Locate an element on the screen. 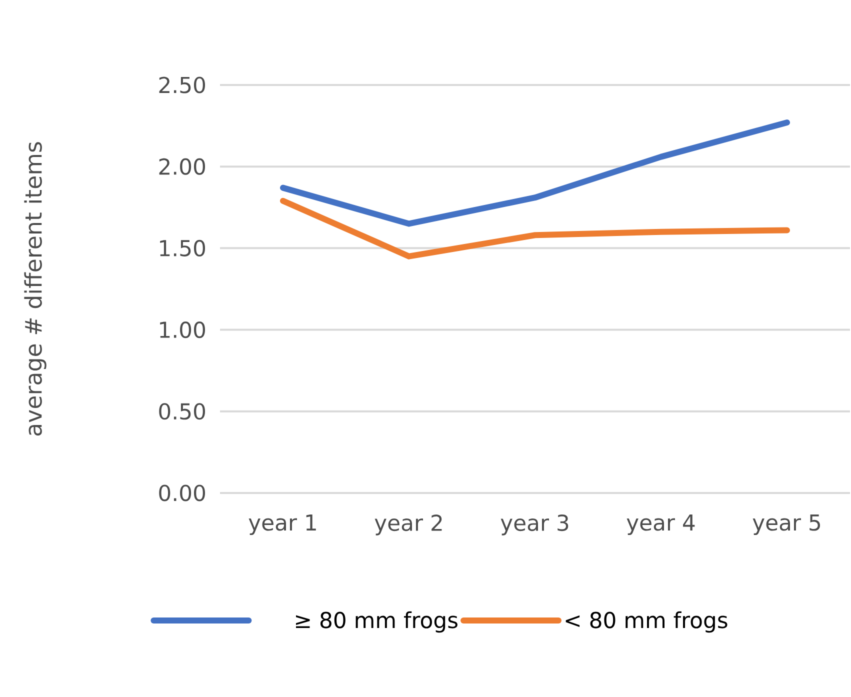 Image resolution: width=851 pixels, height=697 pixels. legend-label: ≥ 80 mm frogs is located at coordinates (377, 622).